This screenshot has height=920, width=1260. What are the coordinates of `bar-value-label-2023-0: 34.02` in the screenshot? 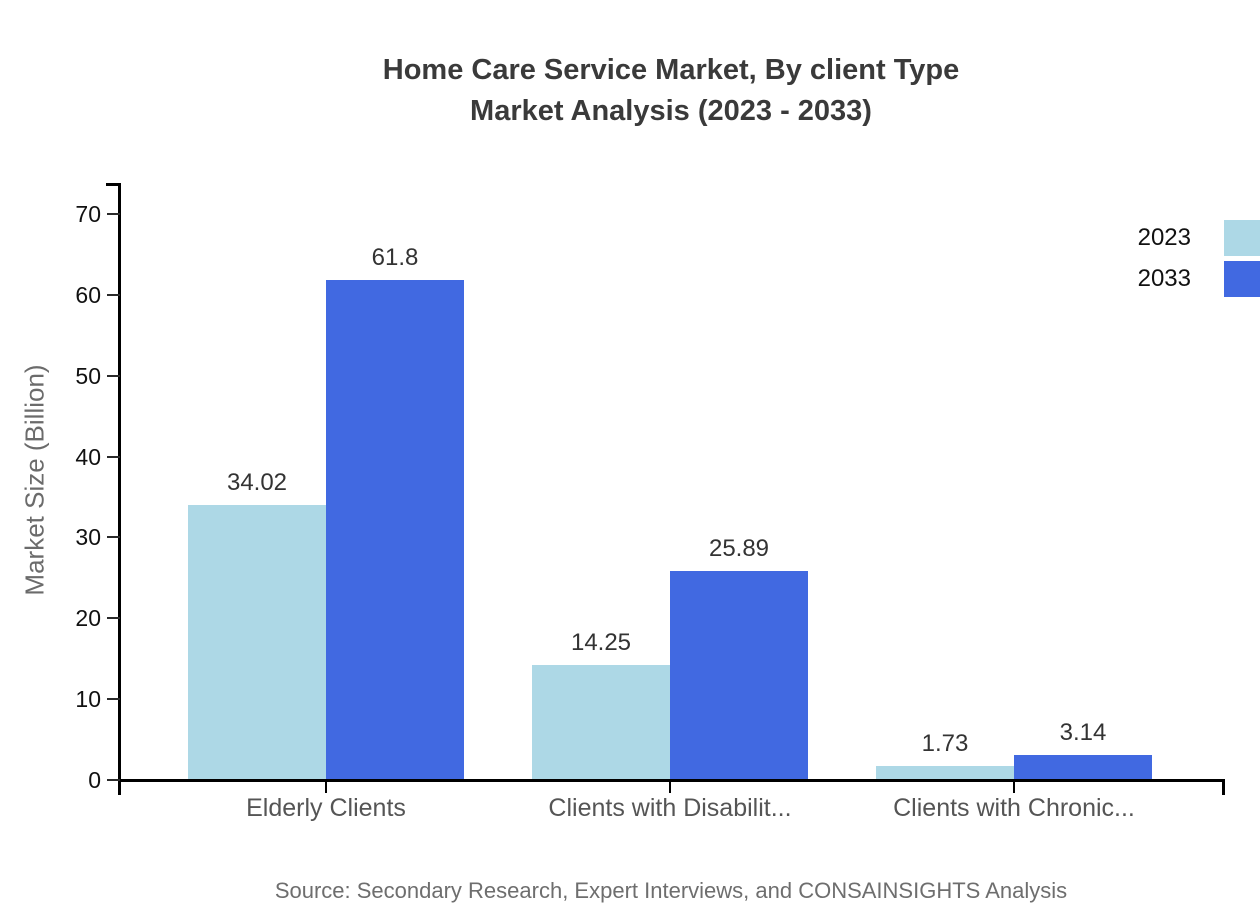 It's located at (257, 482).